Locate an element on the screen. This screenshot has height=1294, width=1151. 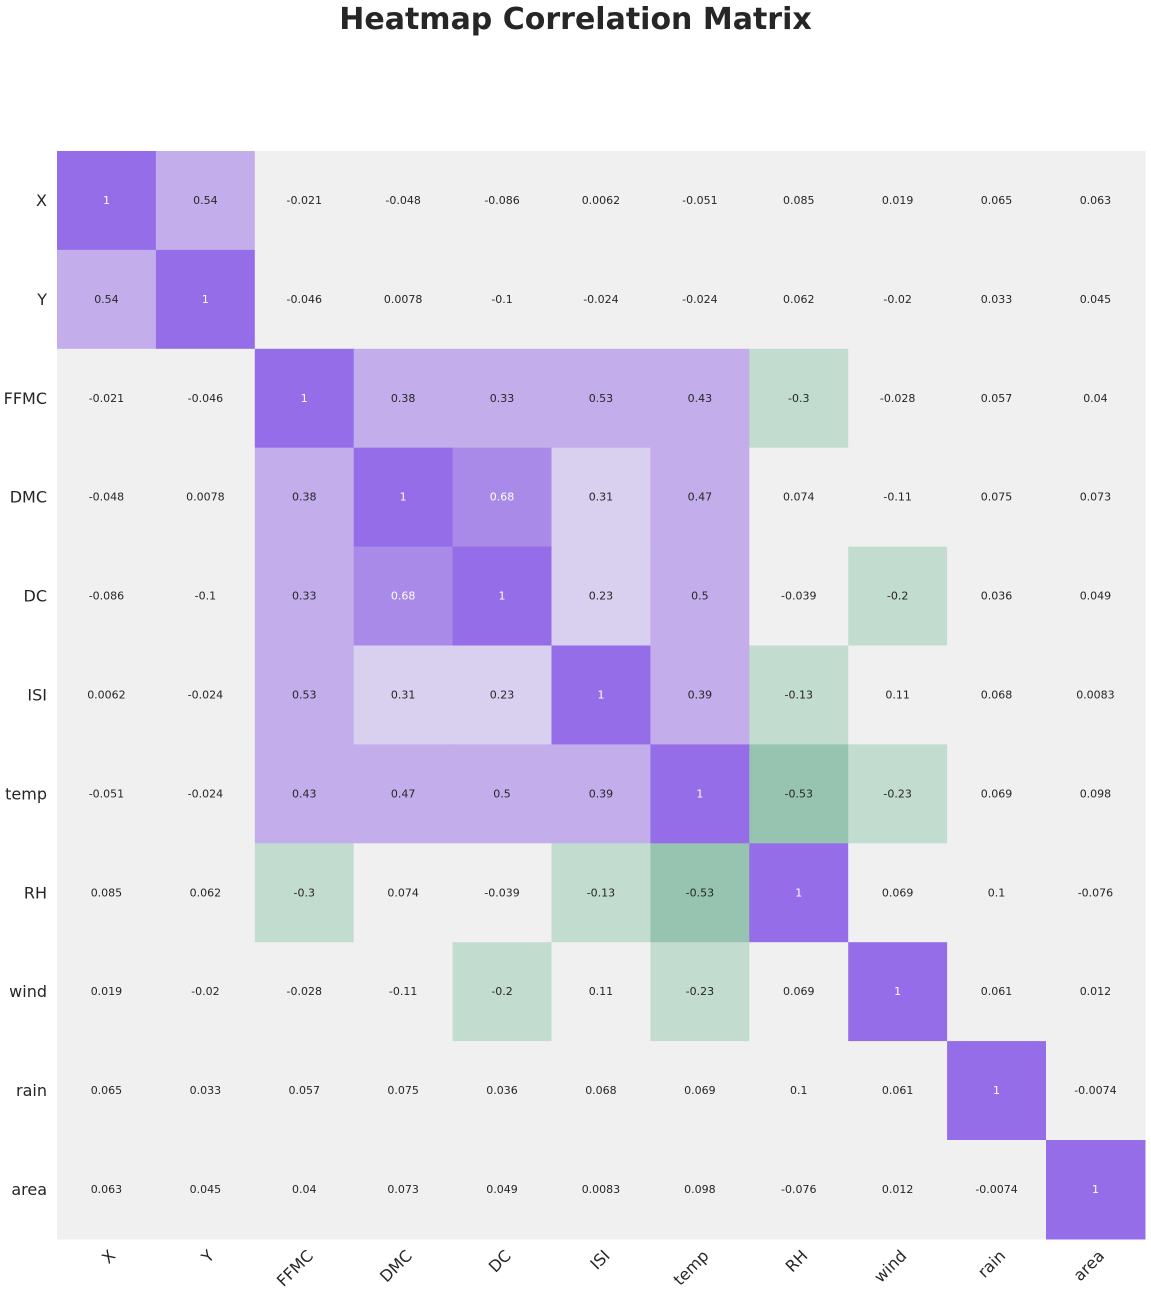
y-tick-label-x: X is located at coordinates (41, 200).